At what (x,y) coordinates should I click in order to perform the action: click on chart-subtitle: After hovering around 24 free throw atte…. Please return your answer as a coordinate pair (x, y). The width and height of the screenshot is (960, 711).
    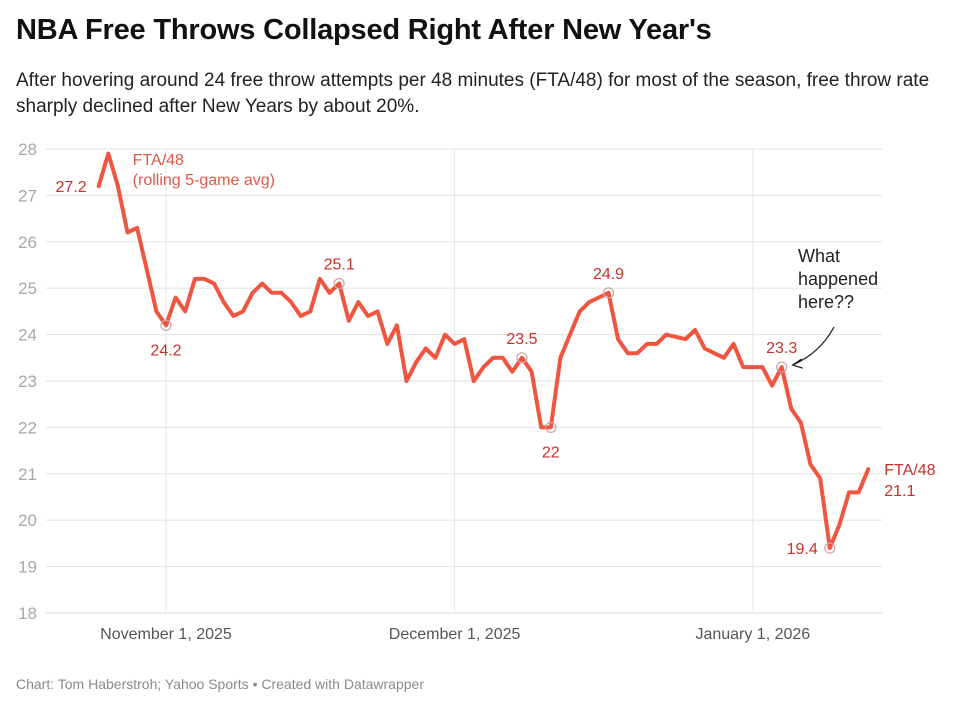
    Looking at the image, I should click on (473, 93).